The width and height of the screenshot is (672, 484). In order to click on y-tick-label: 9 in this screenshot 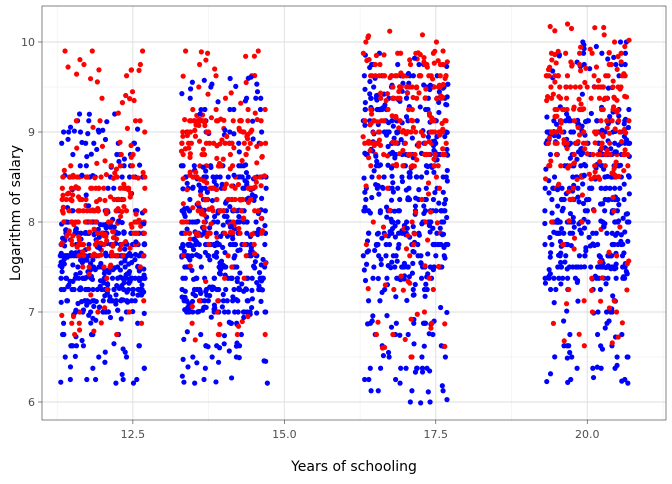, I will do `click(31, 132)`.